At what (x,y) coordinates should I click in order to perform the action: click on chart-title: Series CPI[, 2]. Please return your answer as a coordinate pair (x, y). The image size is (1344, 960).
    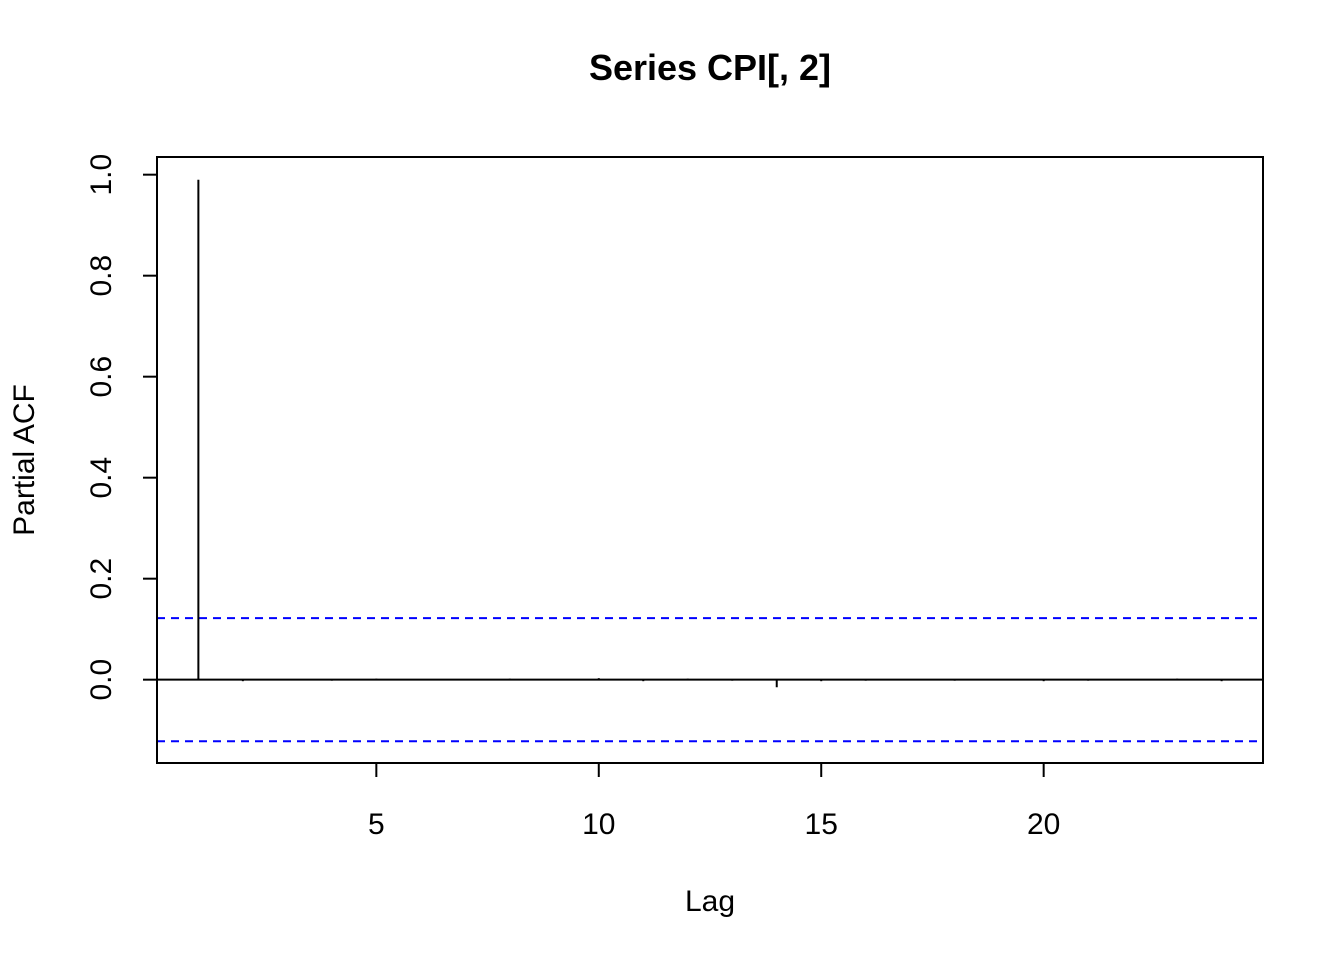
    Looking at the image, I should click on (710, 67).